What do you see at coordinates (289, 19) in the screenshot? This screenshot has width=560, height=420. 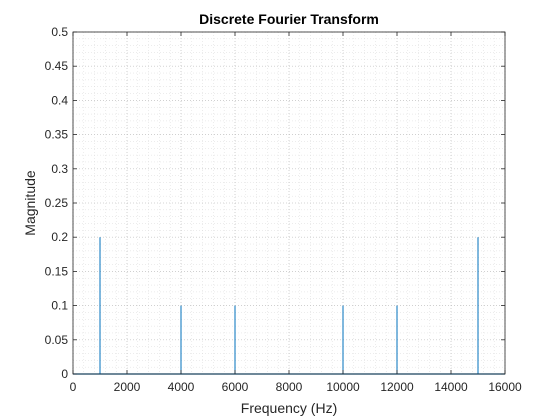 I see `chart-title: Discrete Fourier Transform` at bounding box center [289, 19].